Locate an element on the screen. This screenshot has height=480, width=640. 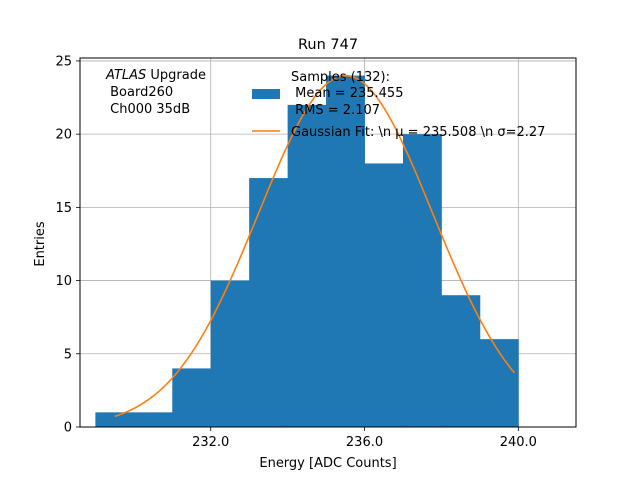
x-tick-label-1: 236.0 is located at coordinates (364, 442).